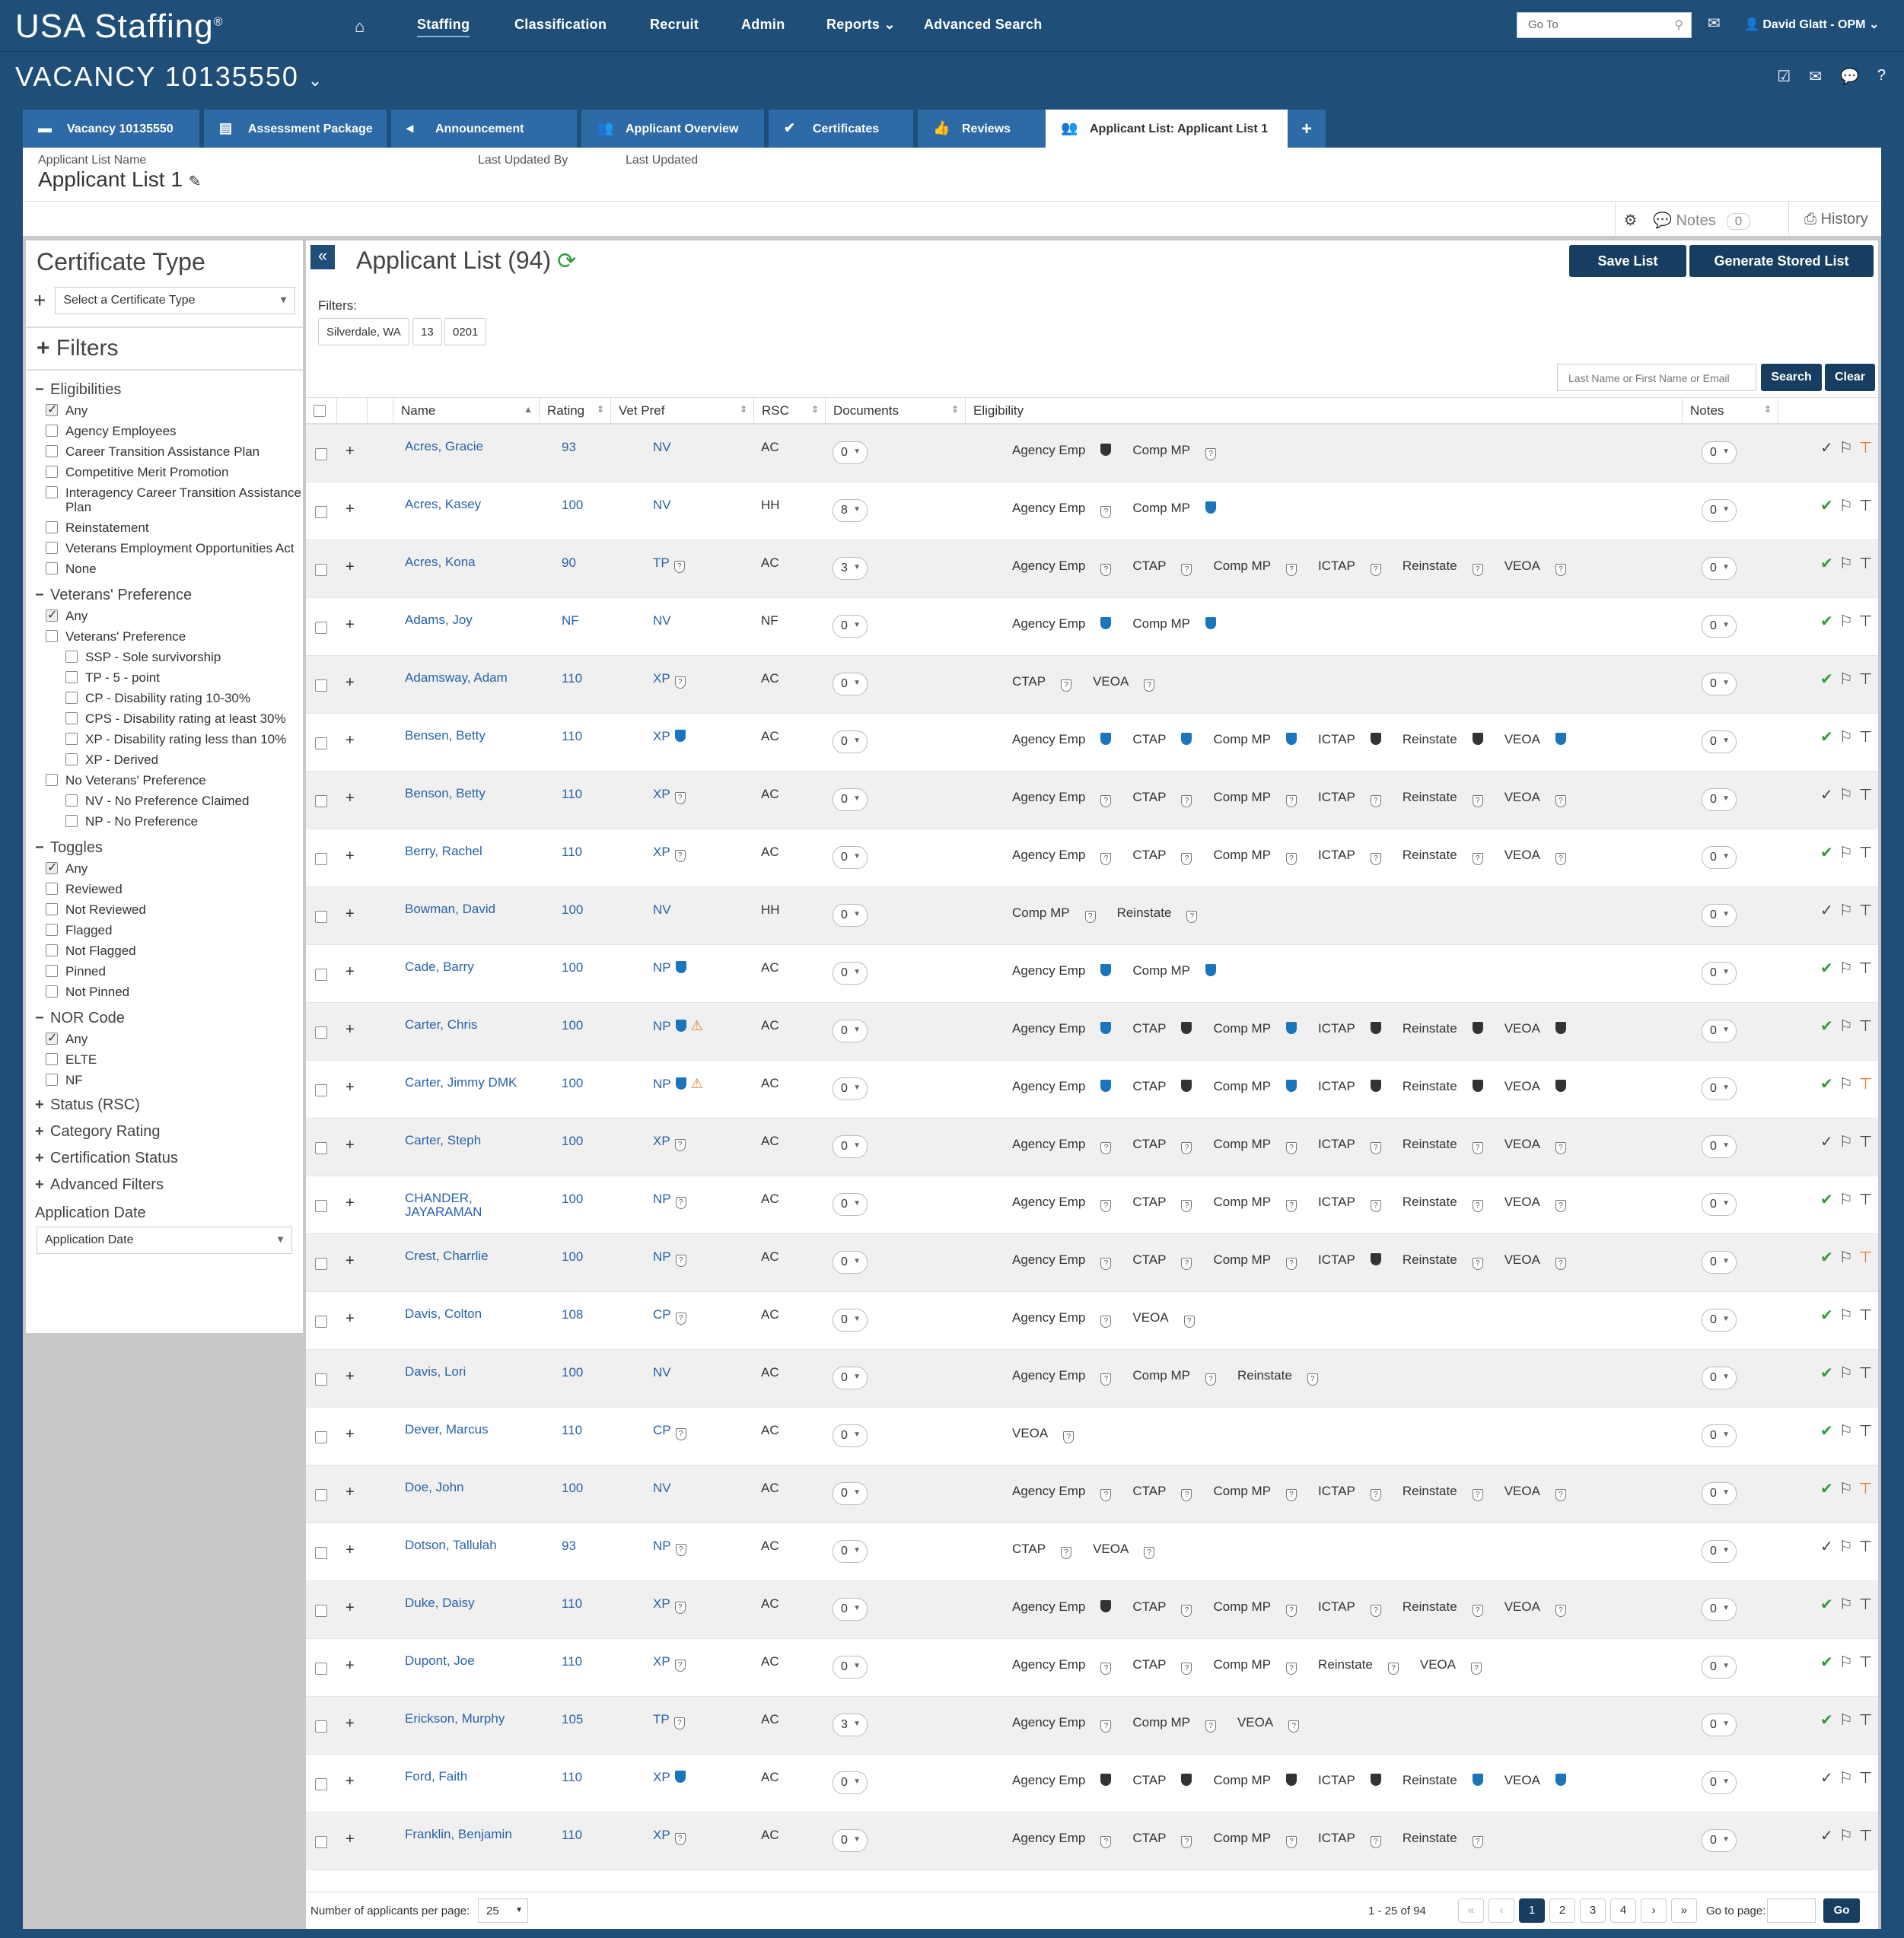 This screenshot has height=1938, width=1904. Describe the element at coordinates (443, 27) in the screenshot. I see `nav-staffing: Staffing` at that location.